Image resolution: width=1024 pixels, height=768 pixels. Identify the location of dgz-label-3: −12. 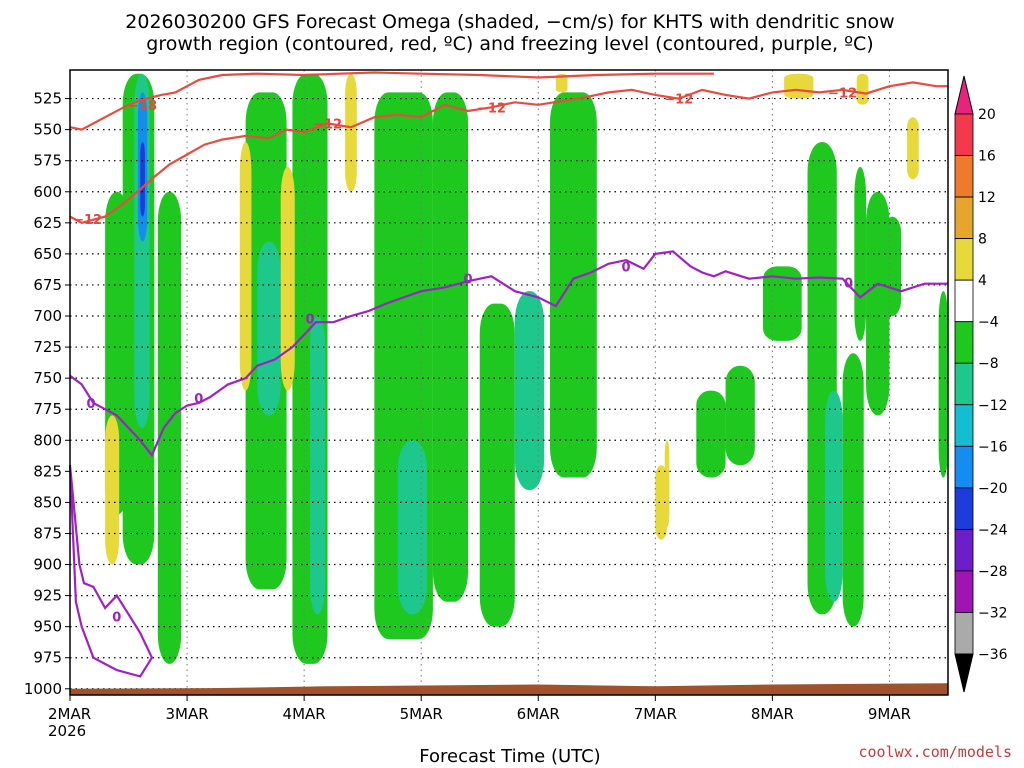
(678, 100).